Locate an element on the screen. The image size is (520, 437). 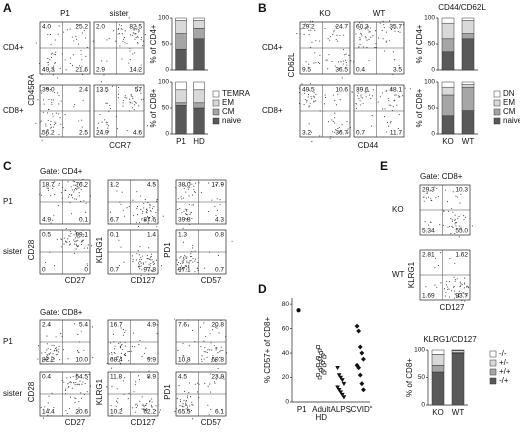
y-tick-label: 50 is located at coordinates (422, 377).